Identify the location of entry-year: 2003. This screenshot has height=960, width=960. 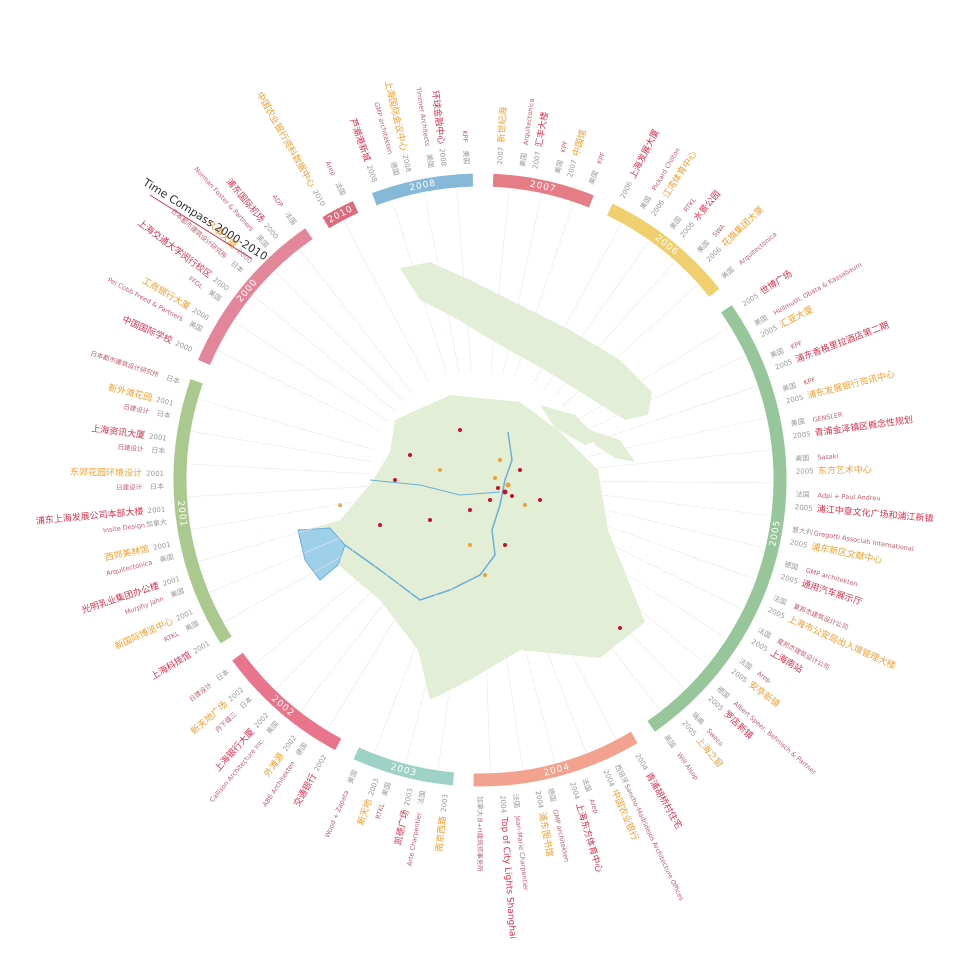
(409, 796).